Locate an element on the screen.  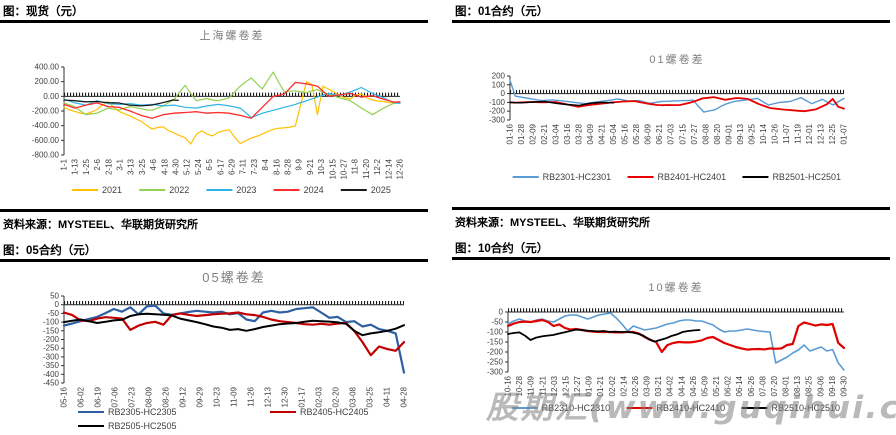
svg-text: 09-06 is located at coordinates (820, 385).